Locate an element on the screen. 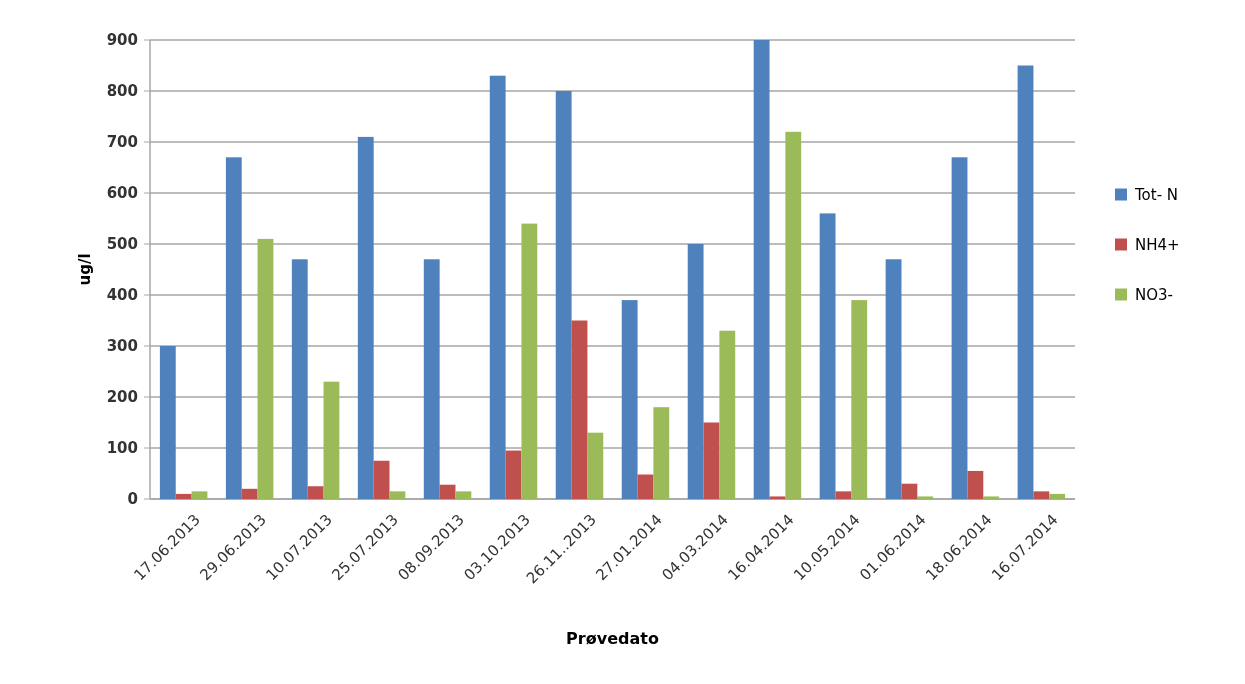  y-tick-label: 800 is located at coordinates (122, 91).